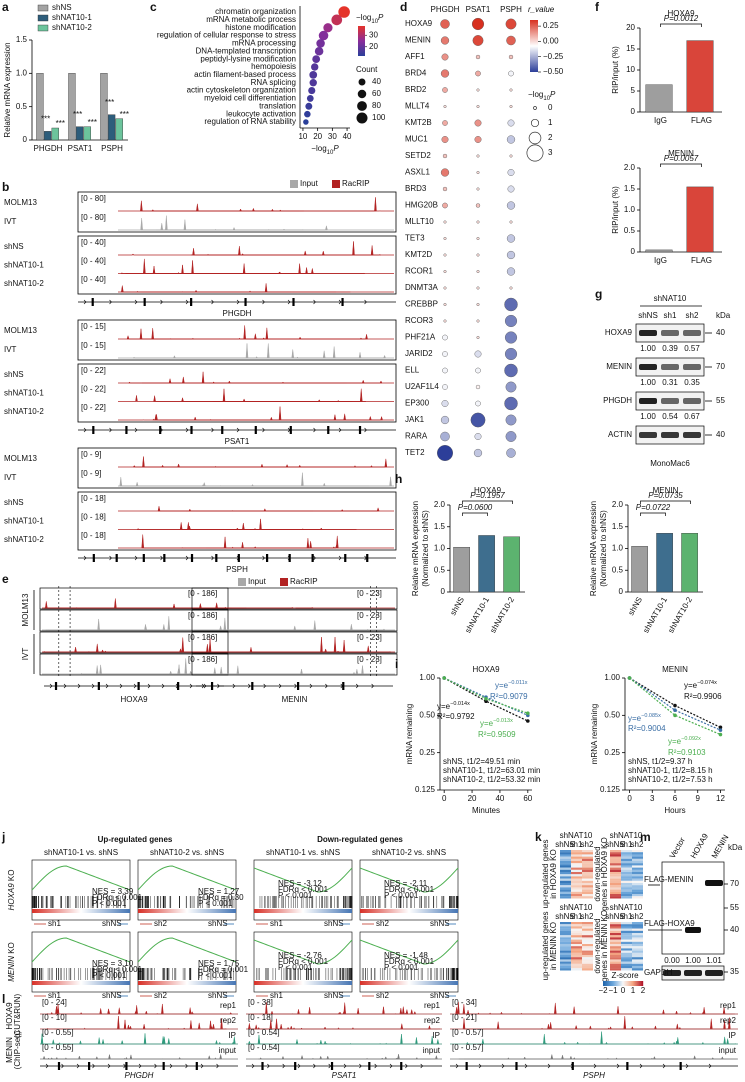 The image size is (745, 1082). What do you see at coordinates (723, 315) in the screenshot?
I see `unit-label: kDa` at bounding box center [723, 315].